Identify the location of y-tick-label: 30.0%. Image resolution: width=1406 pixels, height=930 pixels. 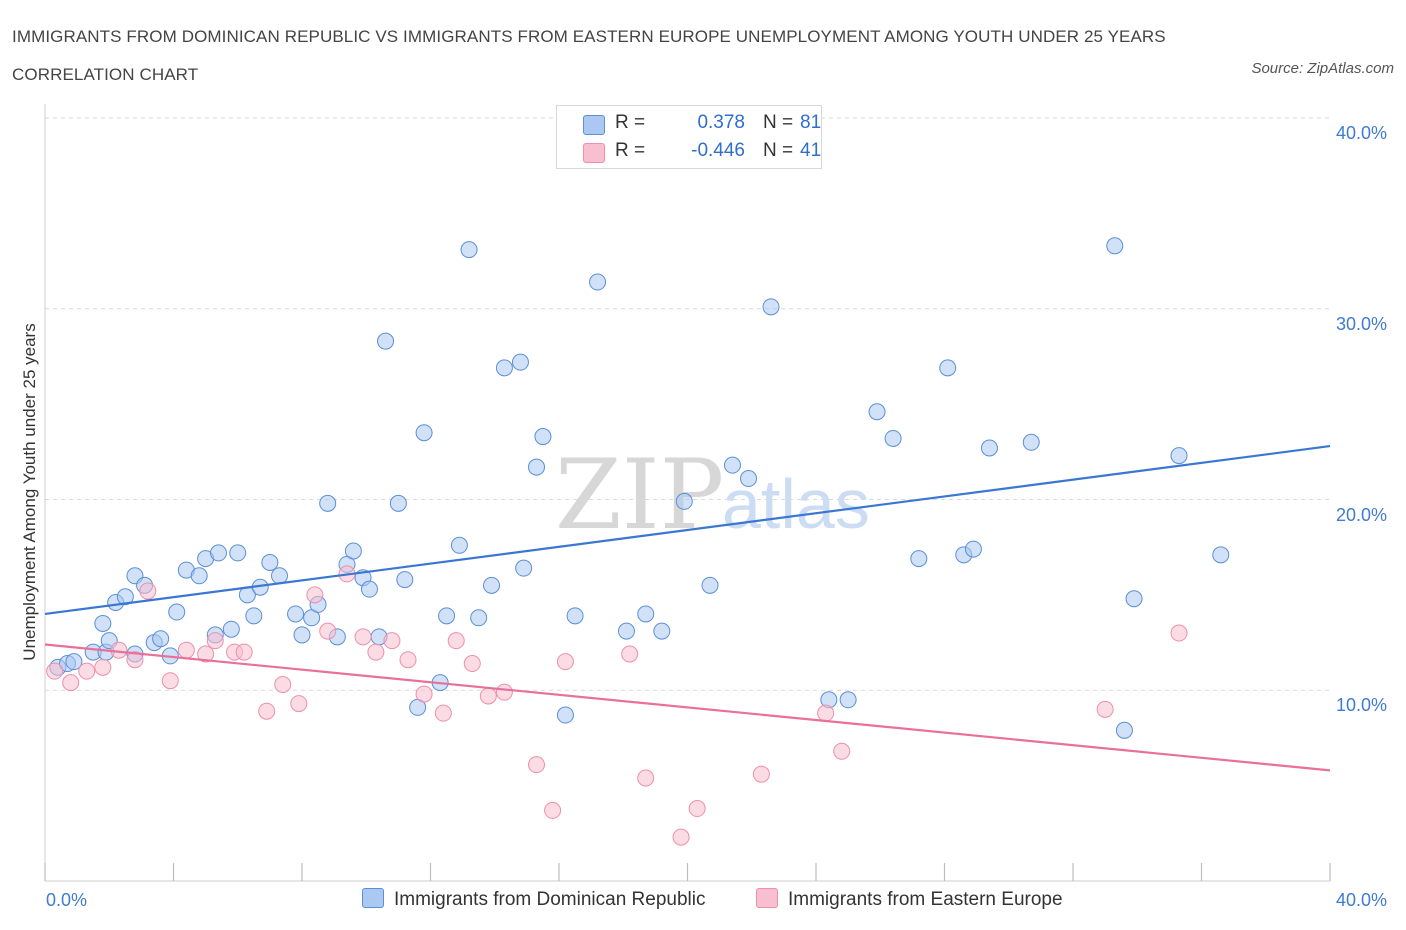
(1362, 324).